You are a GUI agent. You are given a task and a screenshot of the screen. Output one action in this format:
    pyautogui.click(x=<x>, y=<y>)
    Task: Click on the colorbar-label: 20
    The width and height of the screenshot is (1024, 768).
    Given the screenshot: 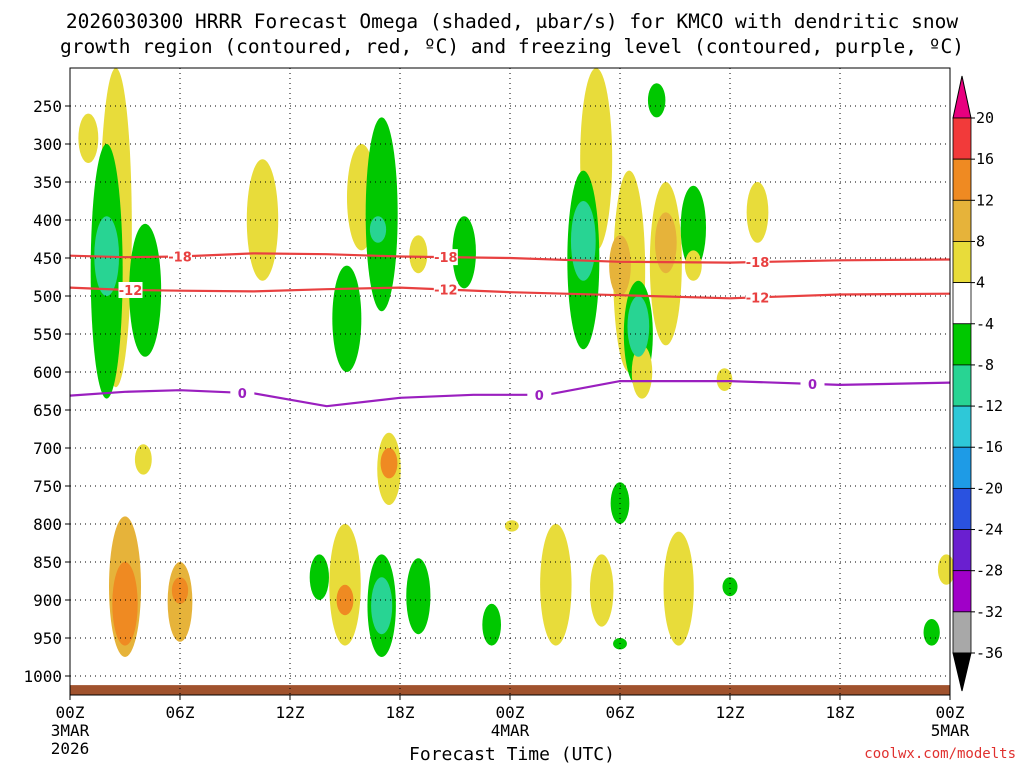 What is the action you would take?
    pyautogui.click(x=985, y=118)
    